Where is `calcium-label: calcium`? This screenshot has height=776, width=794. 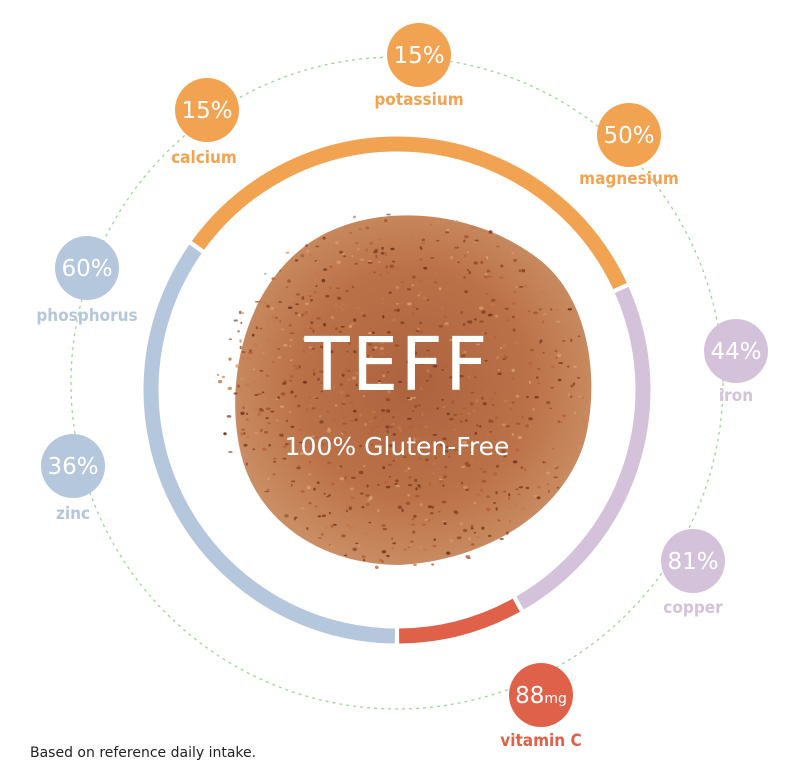
calcium-label: calcium is located at coordinates (204, 158).